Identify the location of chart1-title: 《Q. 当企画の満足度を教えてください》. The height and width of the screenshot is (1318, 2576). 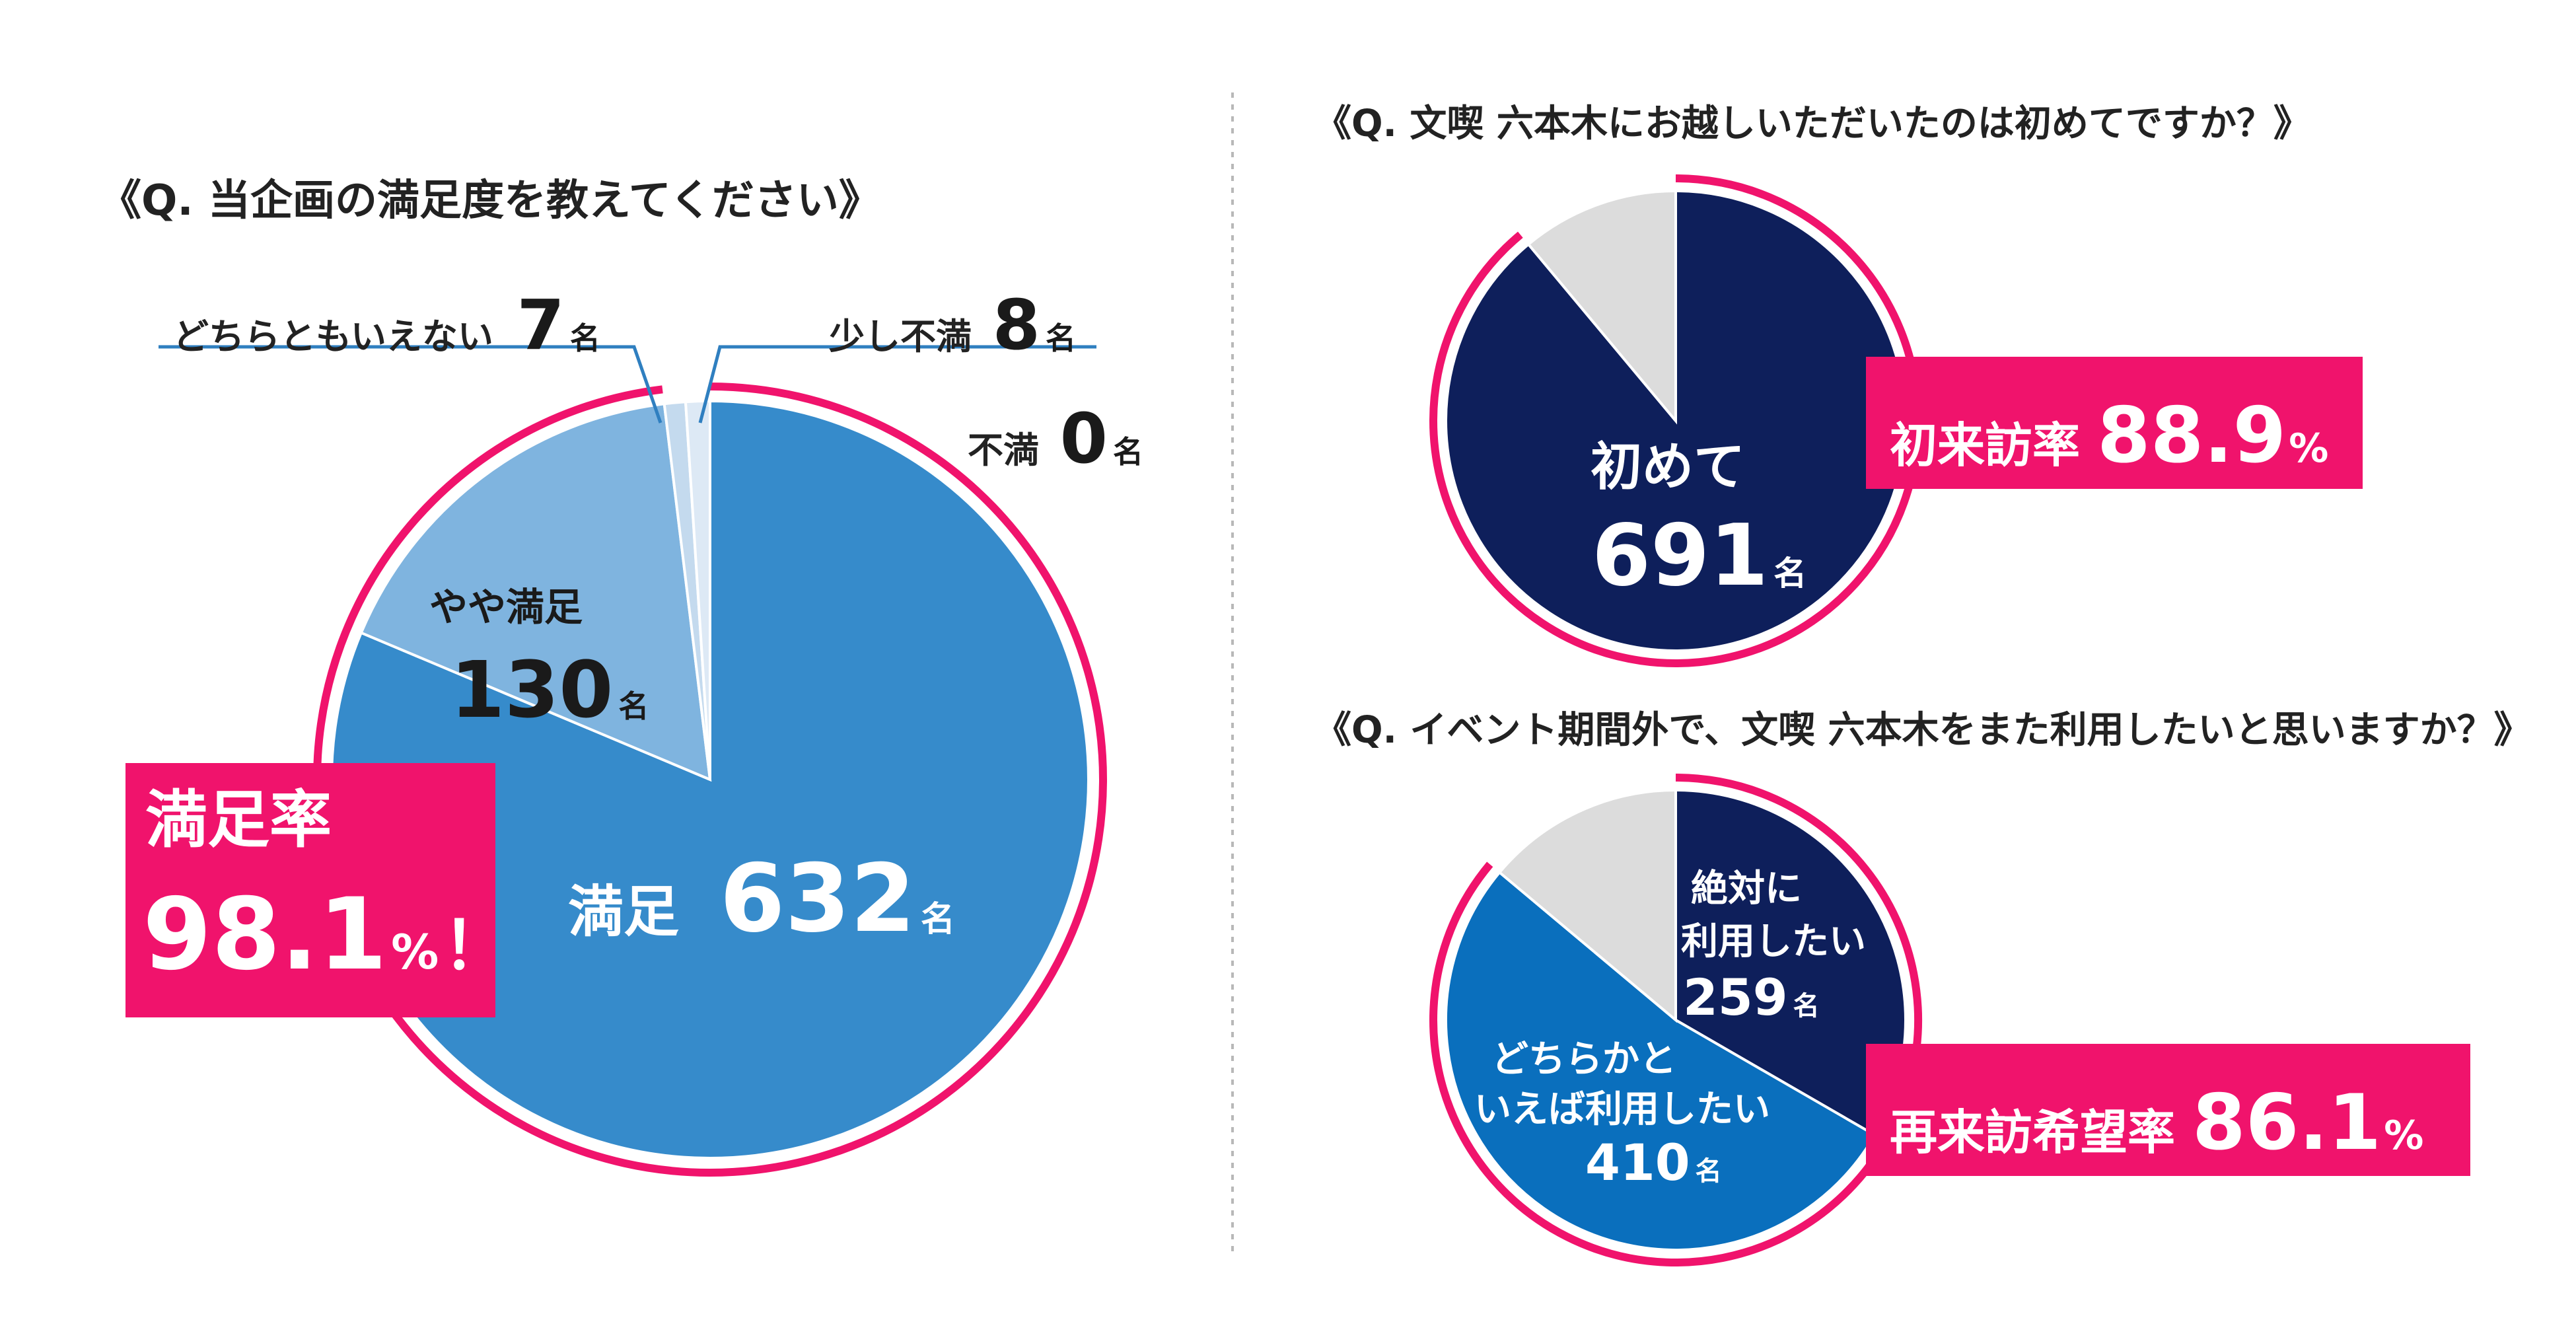
(490, 200).